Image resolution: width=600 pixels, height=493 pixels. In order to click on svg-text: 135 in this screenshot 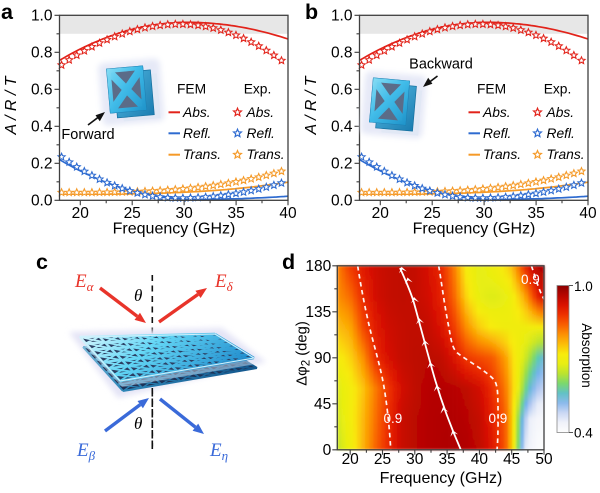, I will do `click(318, 312)`.